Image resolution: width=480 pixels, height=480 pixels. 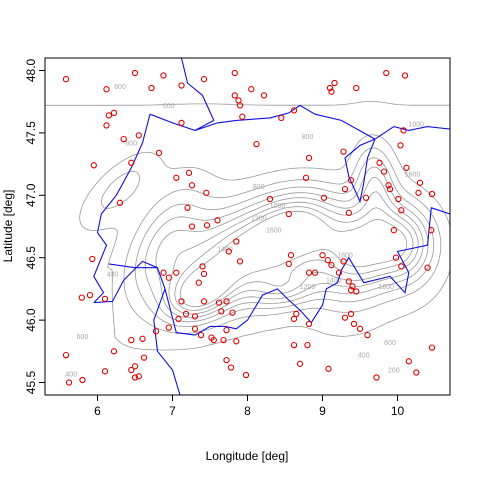 What do you see at coordinates (308, 287) in the screenshot?
I see `contour-label: 1200` at bounding box center [308, 287].